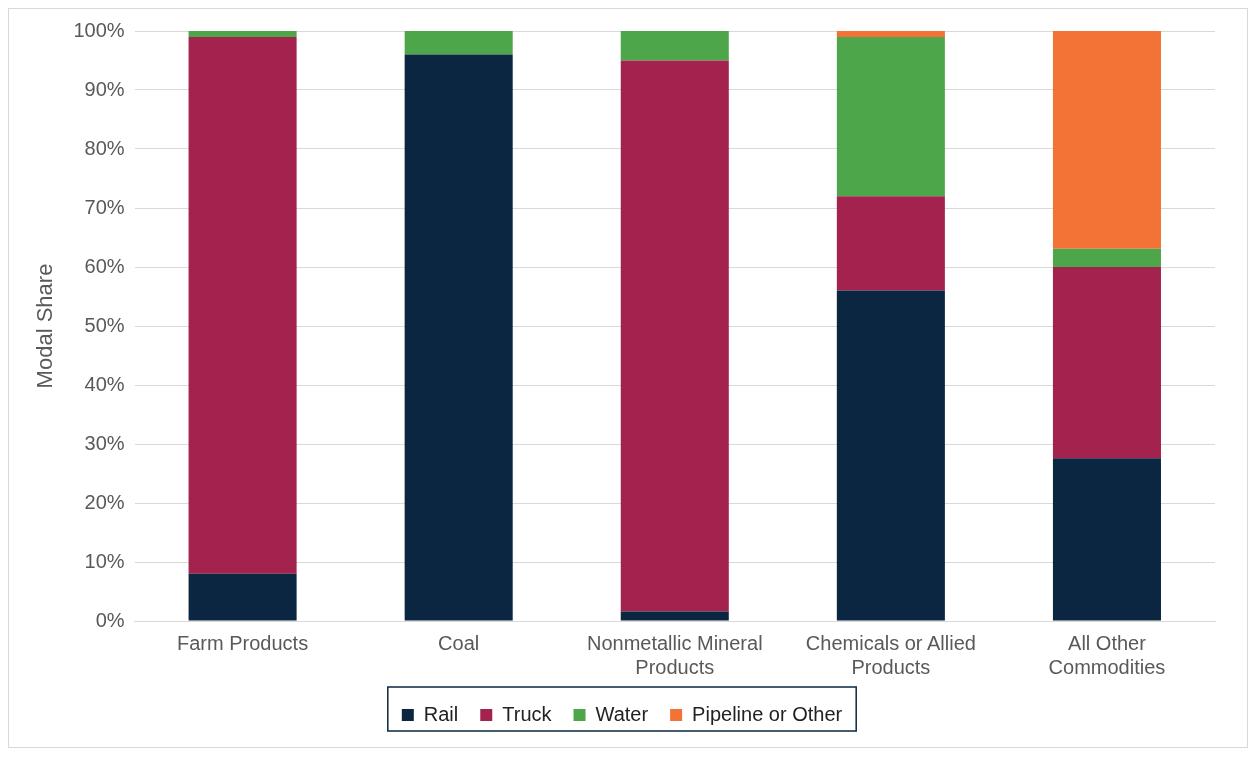 The width and height of the screenshot is (1258, 759). What do you see at coordinates (45, 326) in the screenshot?
I see `y-axis-title: Modal Share` at bounding box center [45, 326].